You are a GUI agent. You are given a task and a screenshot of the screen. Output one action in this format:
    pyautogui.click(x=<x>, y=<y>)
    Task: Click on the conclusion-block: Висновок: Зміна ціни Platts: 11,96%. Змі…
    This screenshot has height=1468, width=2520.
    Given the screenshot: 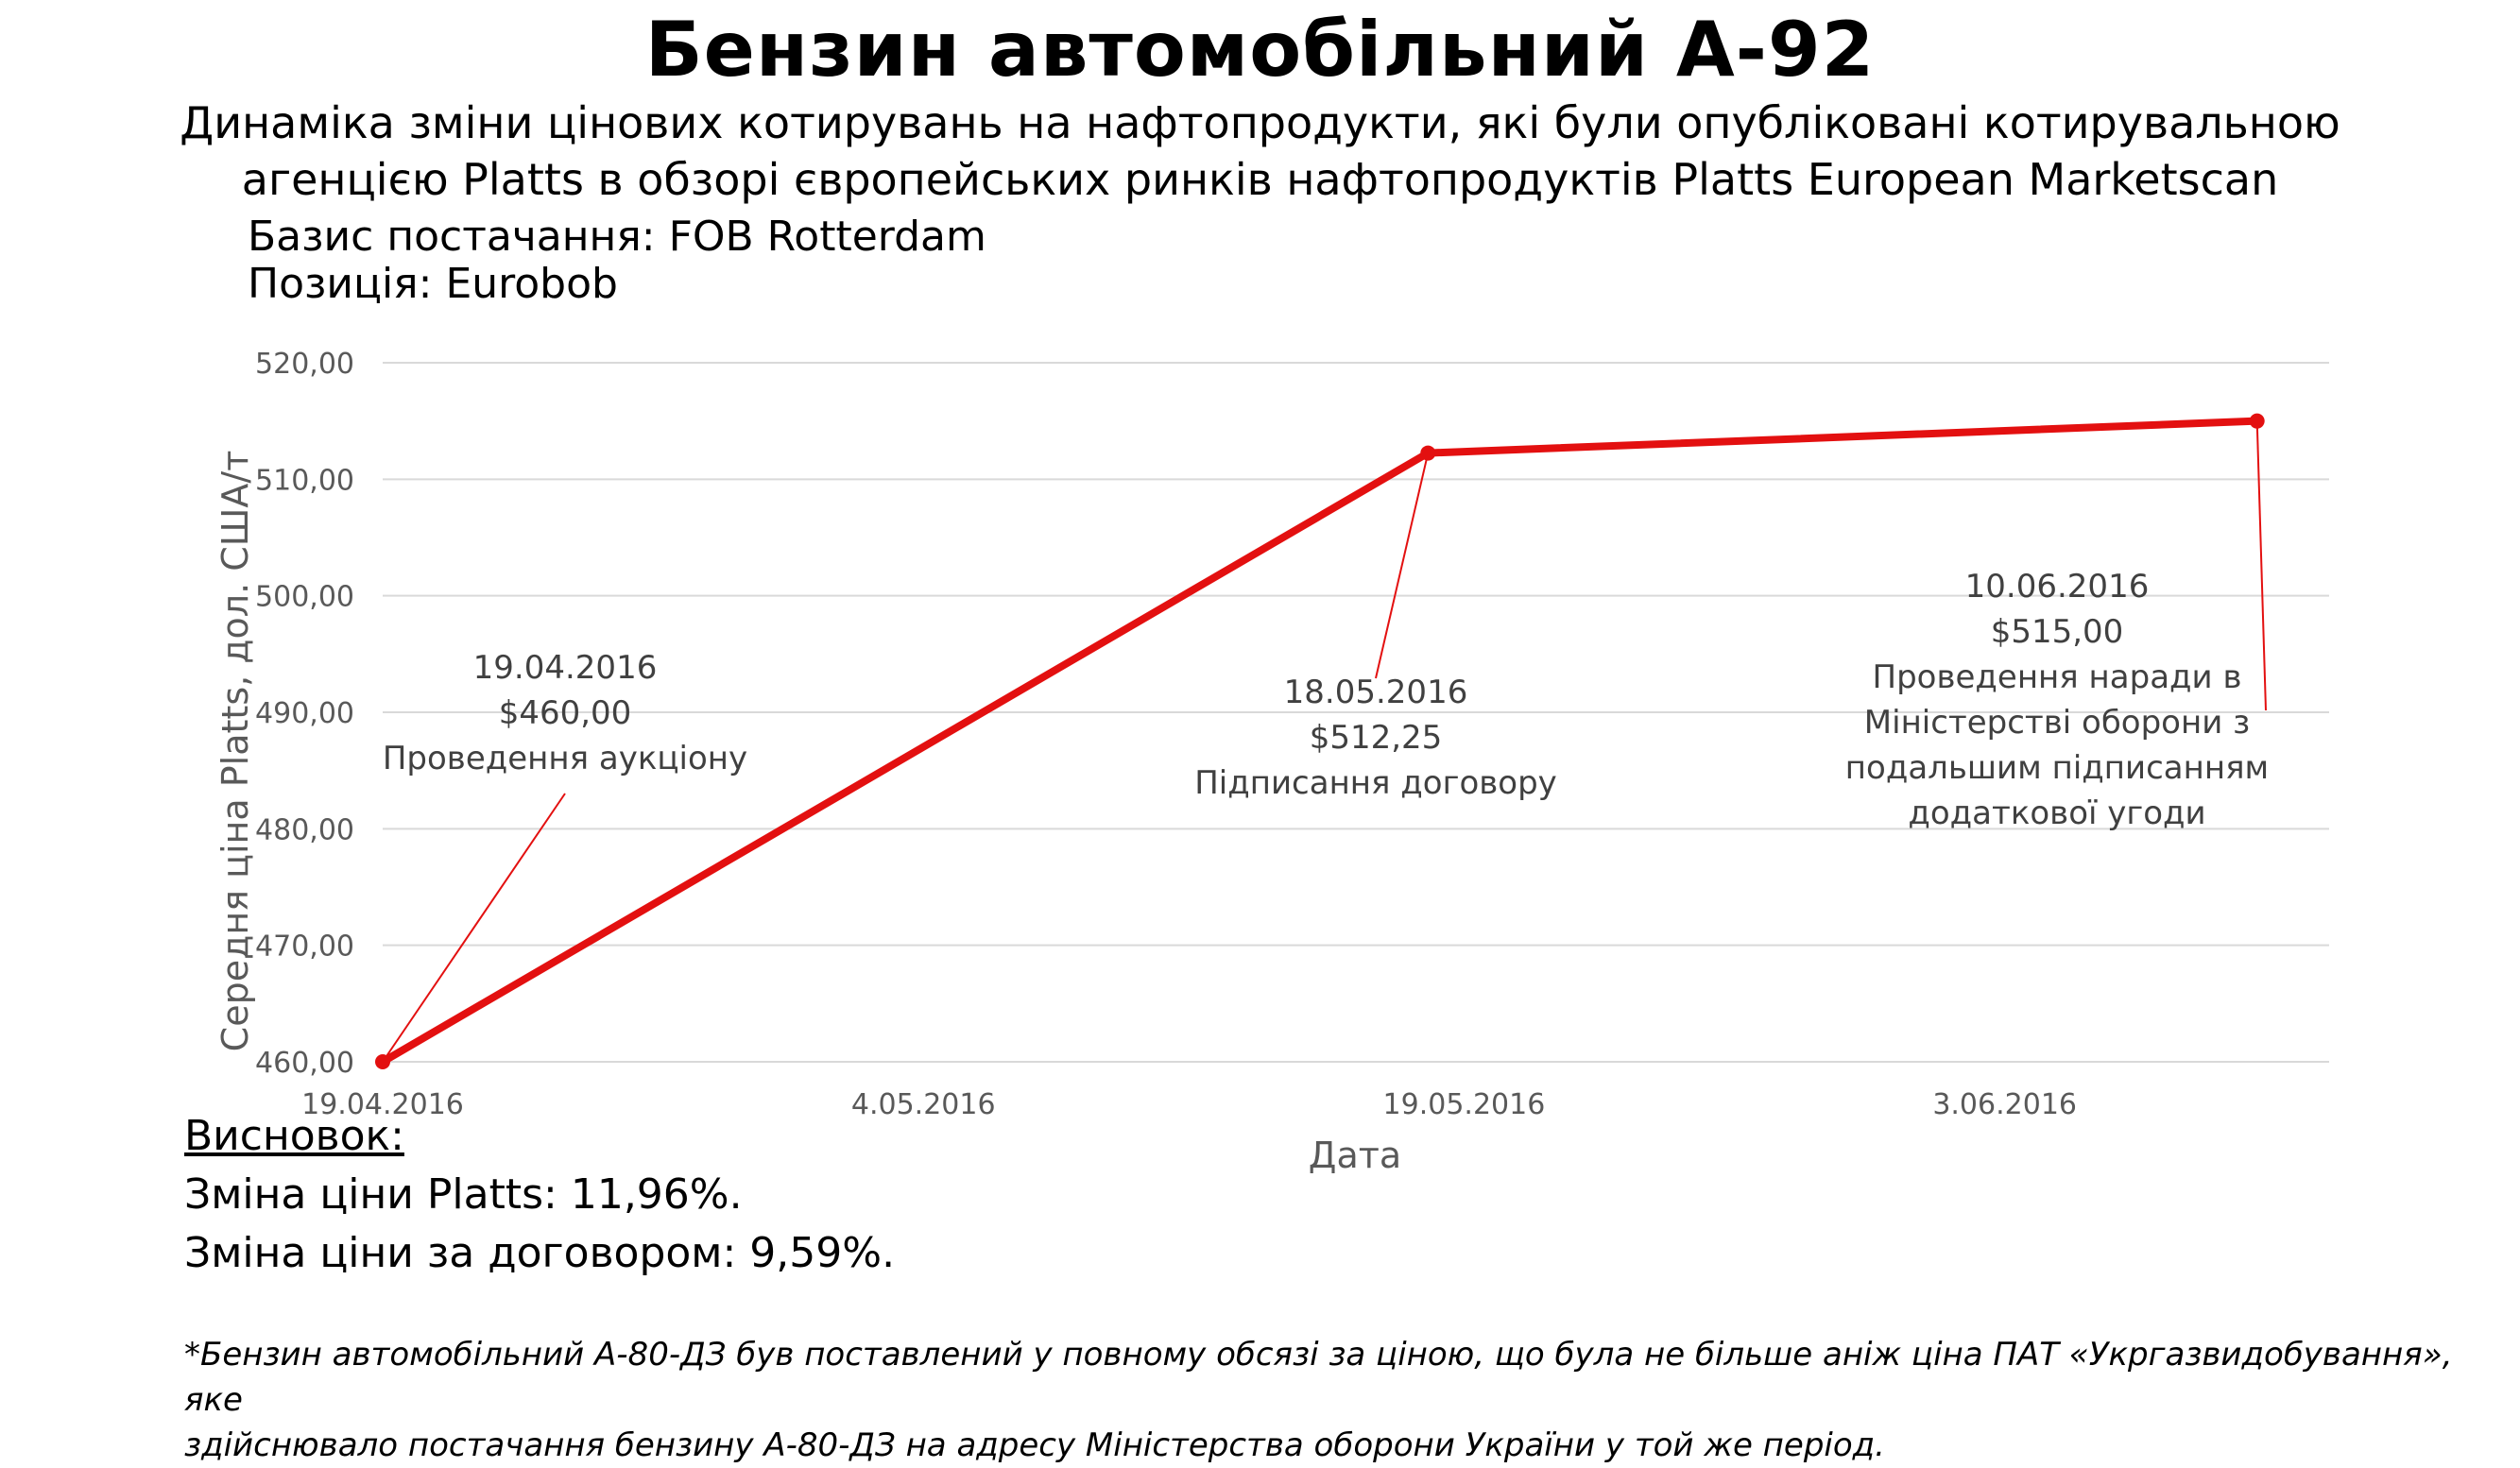 What is the action you would take?
    pyautogui.click(x=539, y=1195)
    